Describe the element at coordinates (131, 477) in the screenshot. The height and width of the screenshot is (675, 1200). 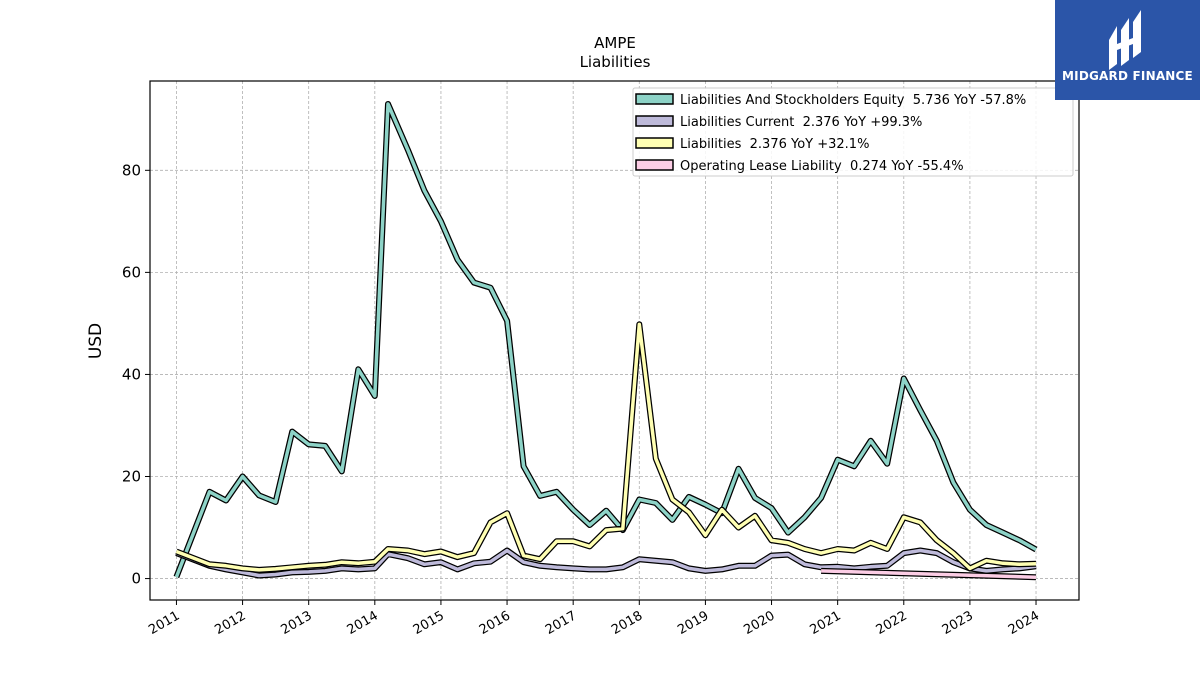
I see `y-tick-label: 20` at that location.